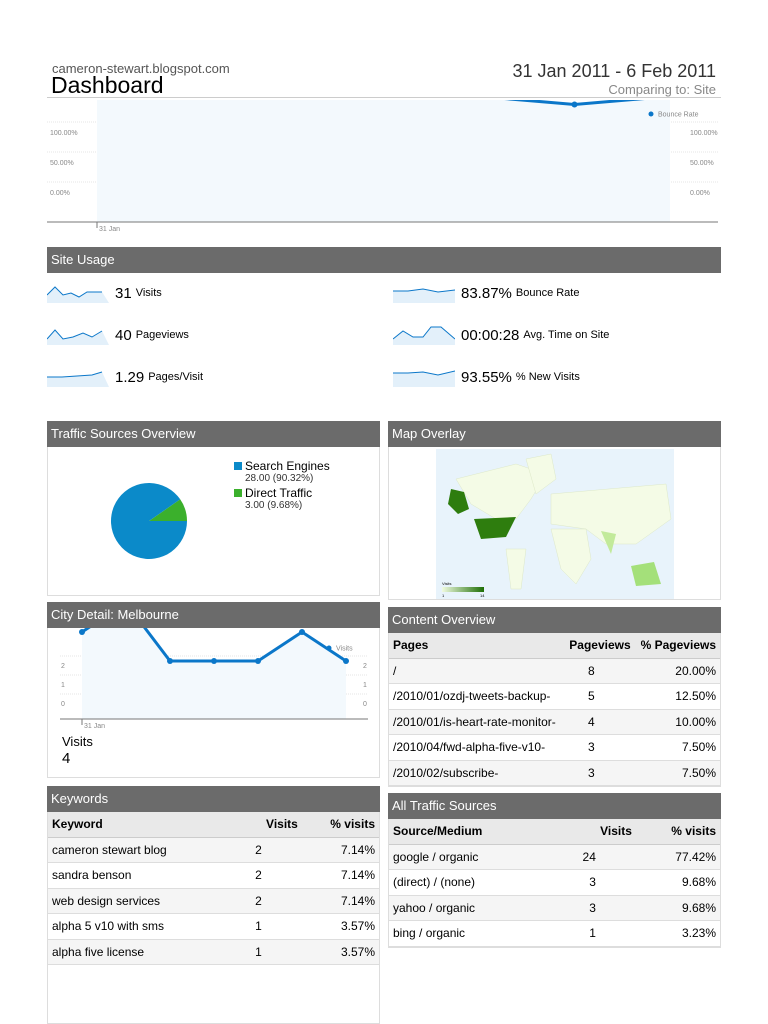 This screenshot has width=768, height=1024. I want to click on traffic-overview-header: Traffic Sources Overview, so click(213, 434).